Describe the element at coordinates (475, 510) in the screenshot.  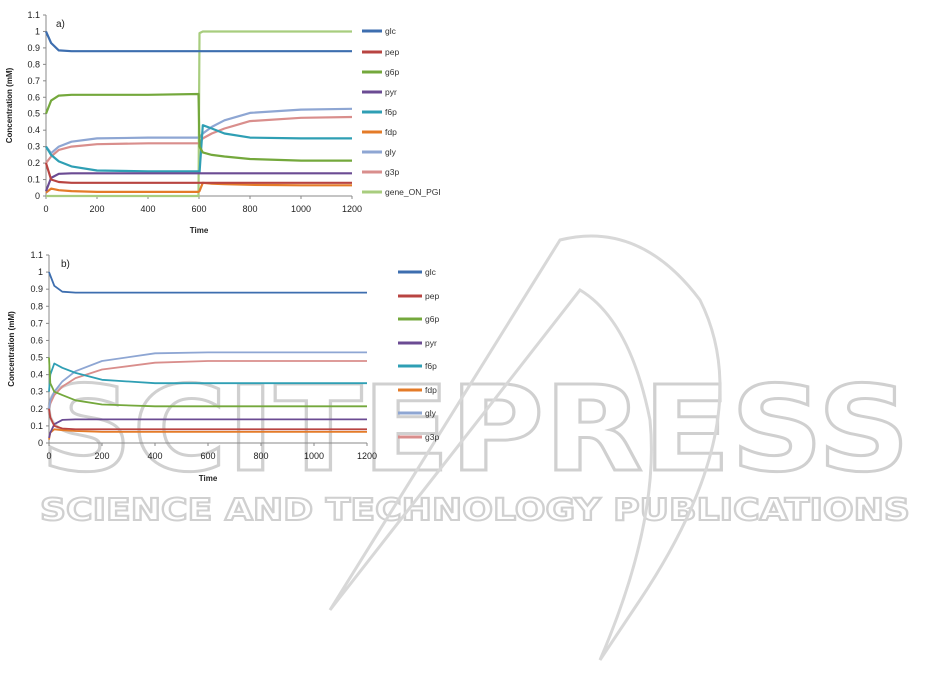
I see `watermark-tagline: SCIENCE AND TECHNOLOGY PUBLICATIONS` at that location.